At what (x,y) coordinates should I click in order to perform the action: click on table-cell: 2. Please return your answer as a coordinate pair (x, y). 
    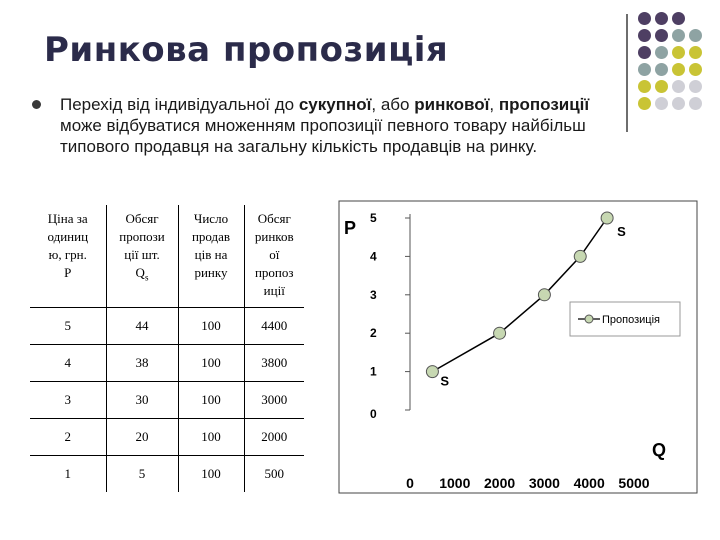
    Looking at the image, I should click on (68, 437).